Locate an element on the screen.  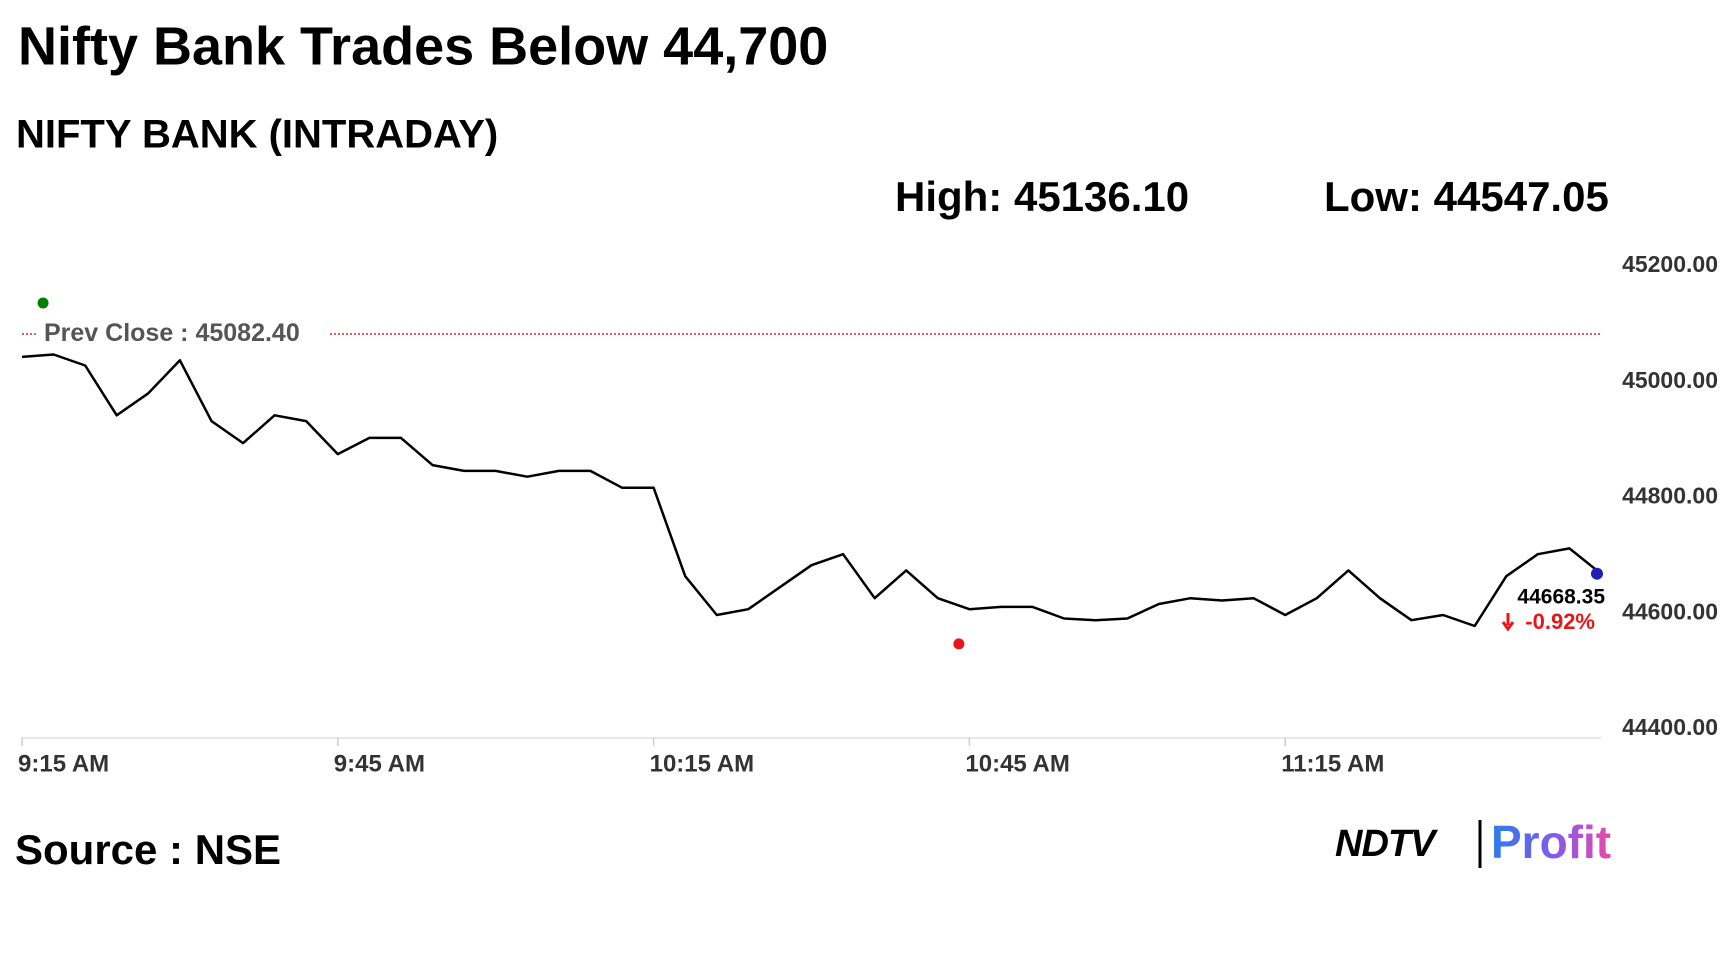
low-label: Low: 44547.05 is located at coordinates (1466, 196).